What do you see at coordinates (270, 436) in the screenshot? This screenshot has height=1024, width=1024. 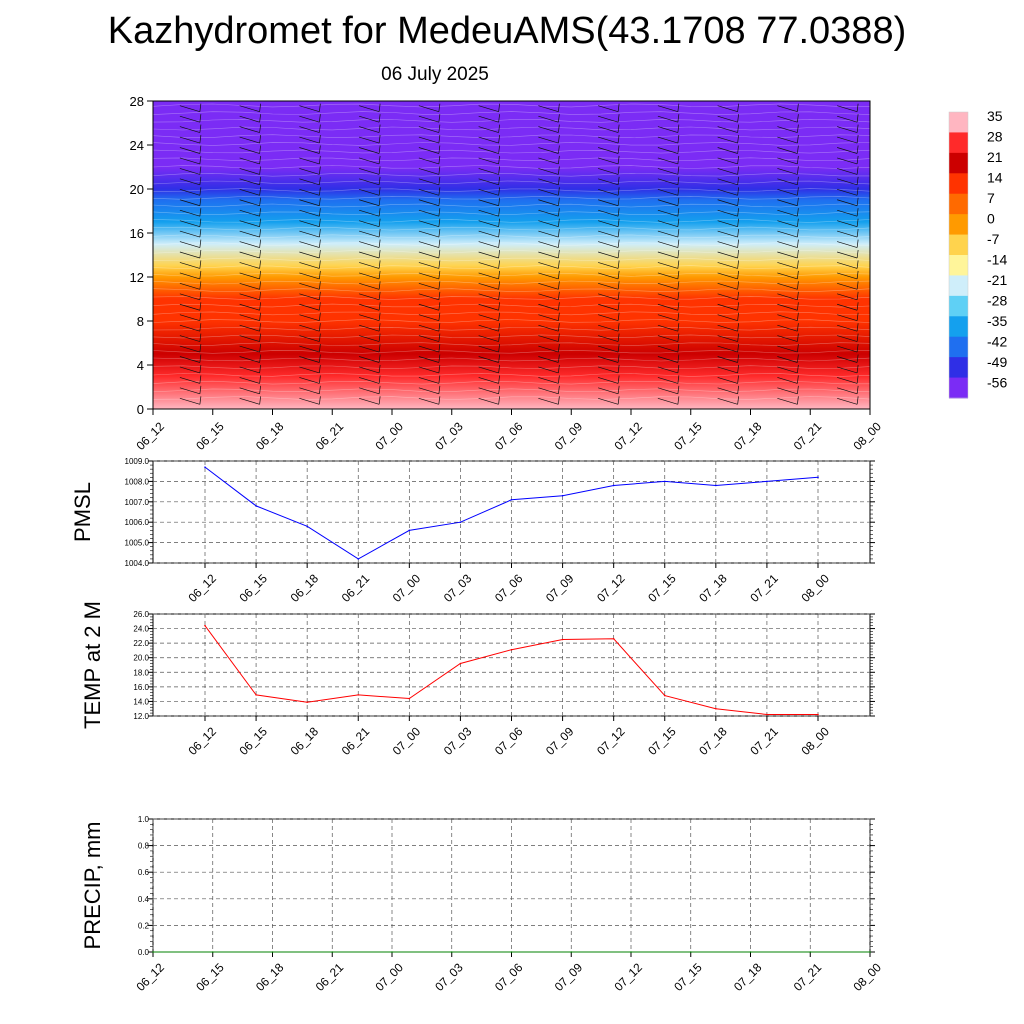 I see `x-tick-label: 06_18` at bounding box center [270, 436].